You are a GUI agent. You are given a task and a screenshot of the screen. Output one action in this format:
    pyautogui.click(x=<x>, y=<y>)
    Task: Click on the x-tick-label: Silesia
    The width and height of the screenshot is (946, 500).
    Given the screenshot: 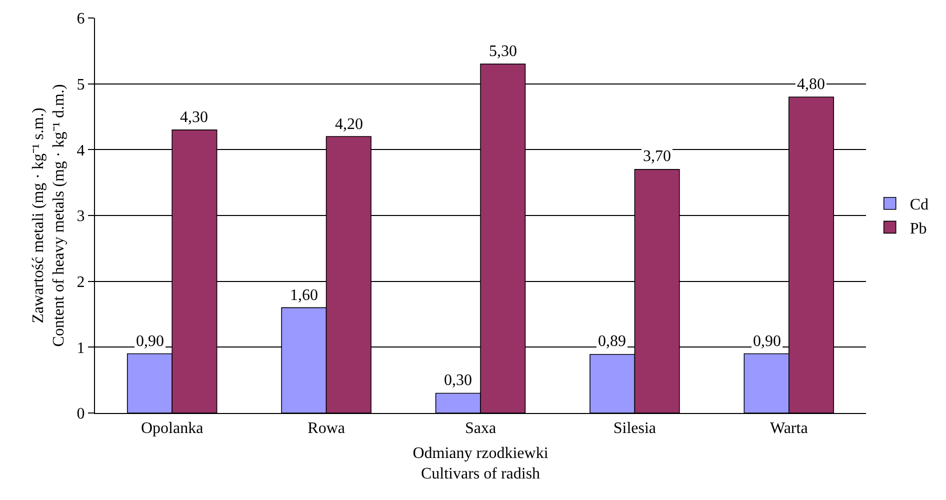 What is the action you would take?
    pyautogui.click(x=634, y=429)
    